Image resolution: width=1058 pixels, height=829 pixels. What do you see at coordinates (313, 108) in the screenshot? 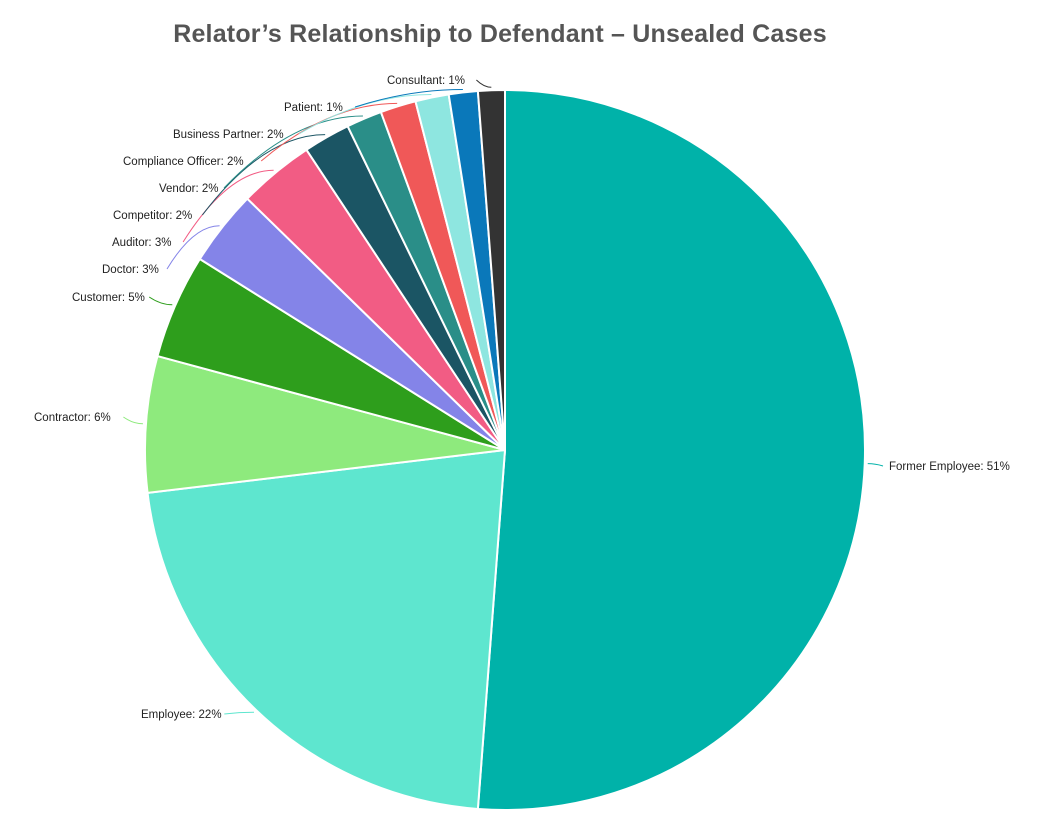
I see `slice-label-10: Patient: 1%` at bounding box center [313, 108].